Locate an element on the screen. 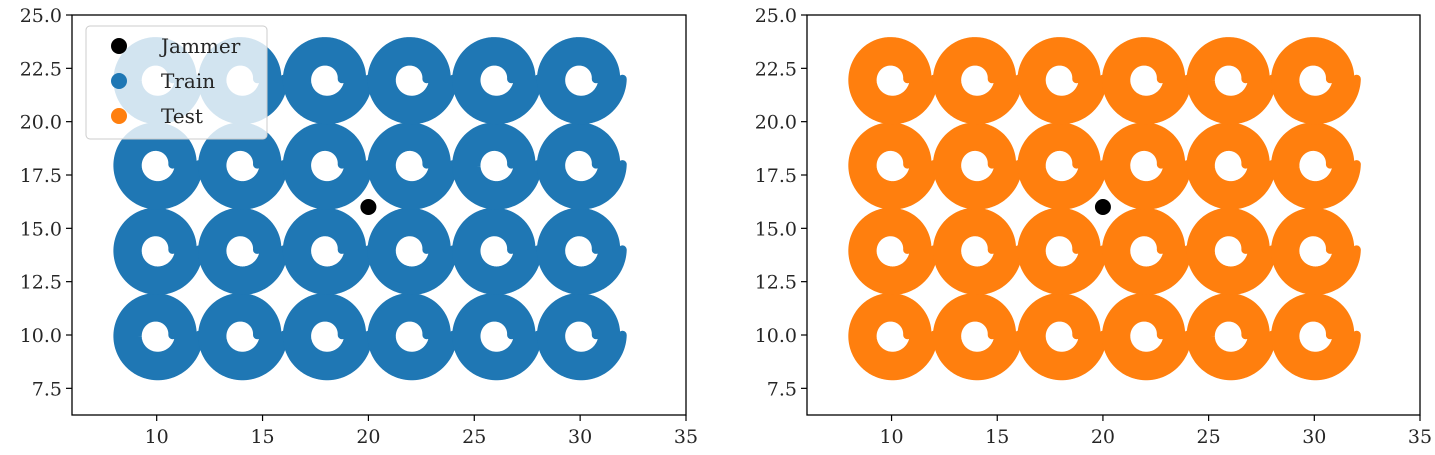 Image resolution: width=1435 pixels, height=455 pixels. legend-box is located at coordinates (176, 82).